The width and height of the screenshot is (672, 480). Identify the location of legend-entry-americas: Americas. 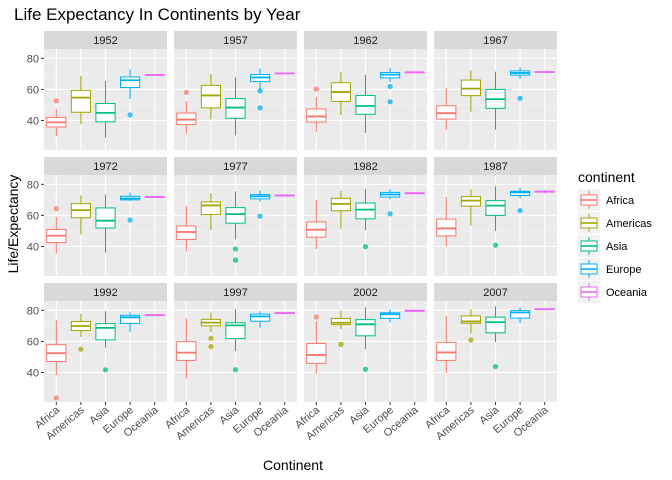
(615, 223).